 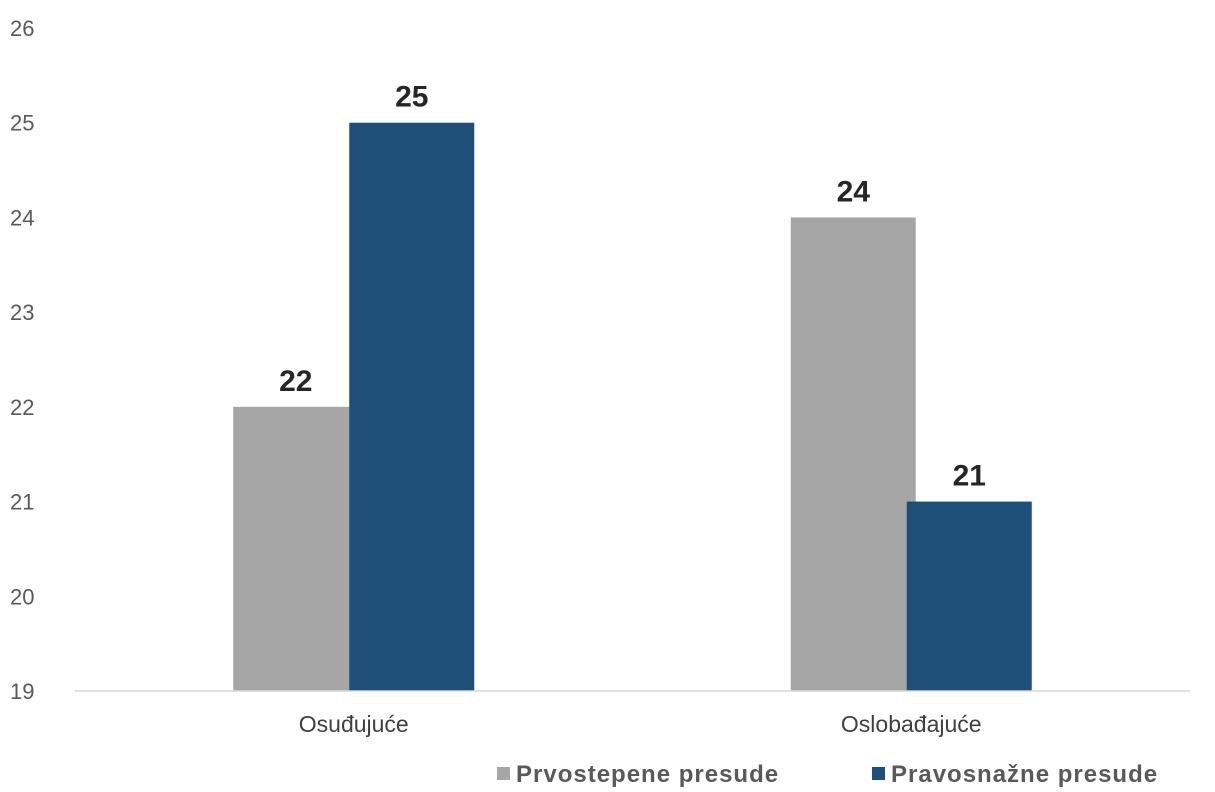 I want to click on category-labels: Osuđujuće Oslobađajuće, so click(x=640, y=724).